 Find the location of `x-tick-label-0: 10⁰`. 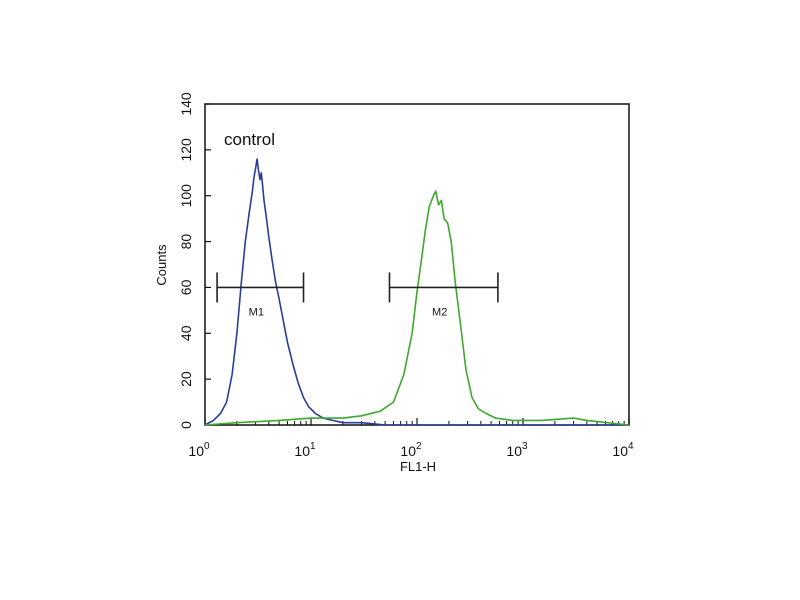

x-tick-label-0: 10⁰ is located at coordinates (199, 450).